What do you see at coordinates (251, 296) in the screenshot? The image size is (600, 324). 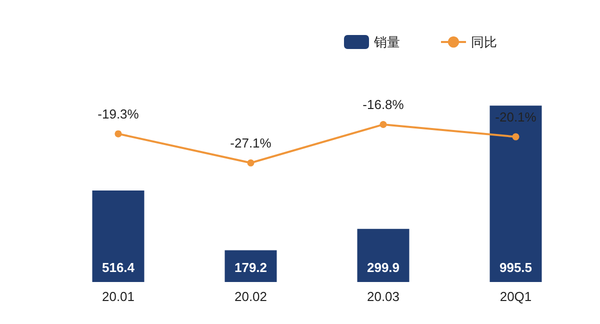 I see `x-tick-label: 20.02` at bounding box center [251, 296].